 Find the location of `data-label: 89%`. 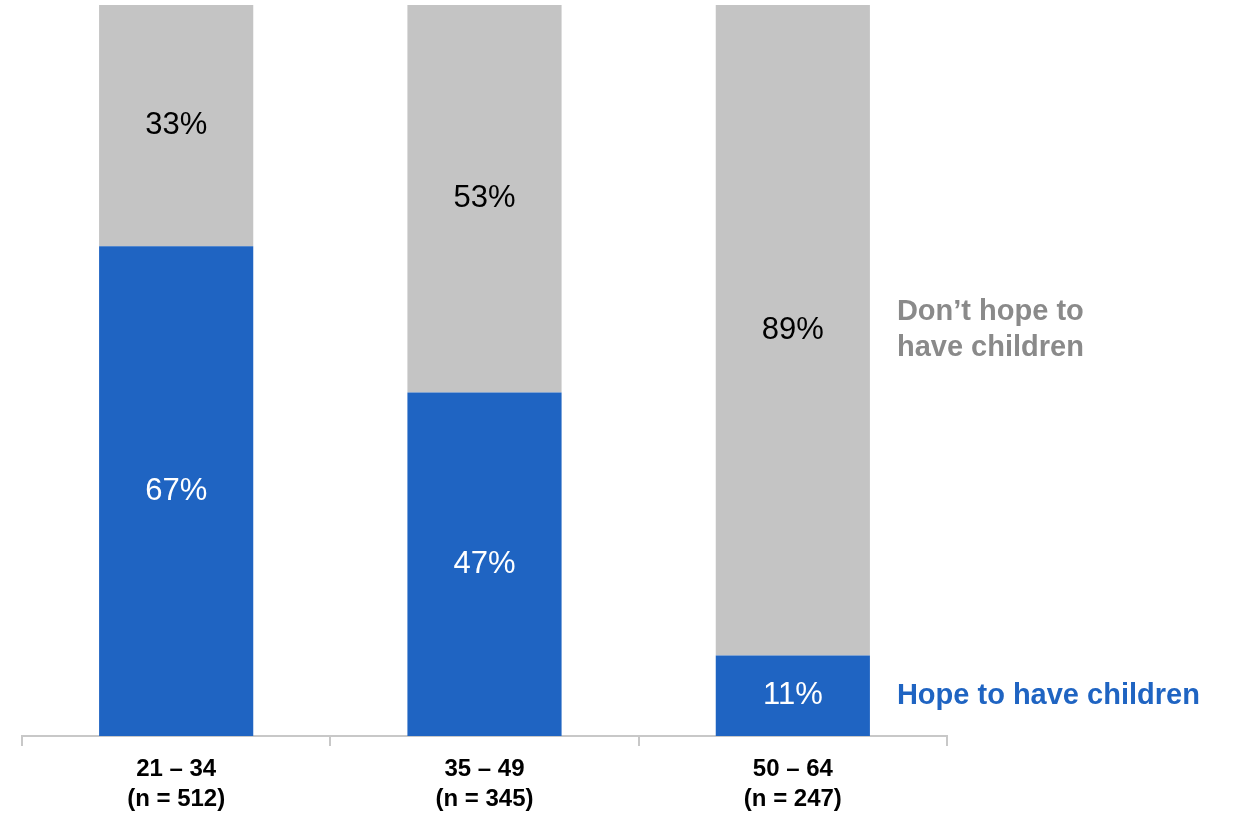

data-label: 89% is located at coordinates (792, 328).